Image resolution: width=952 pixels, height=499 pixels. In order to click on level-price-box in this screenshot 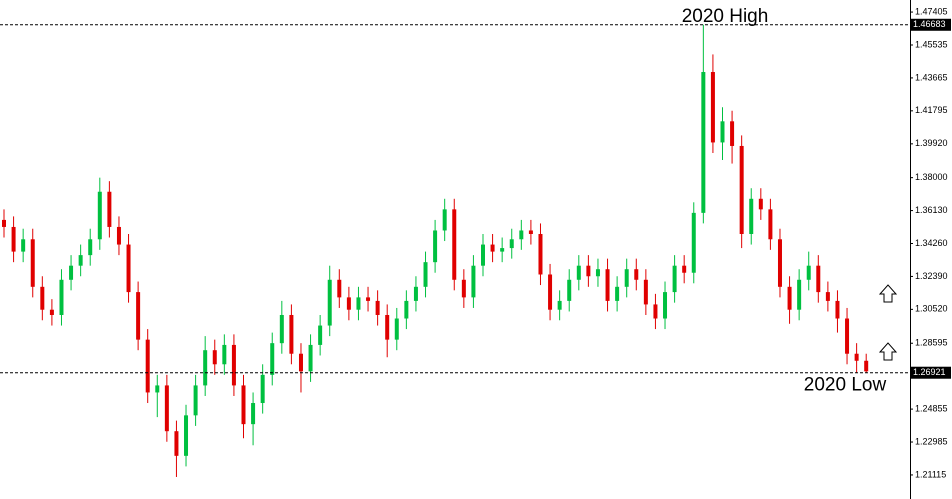, I will do `click(931, 372)`.